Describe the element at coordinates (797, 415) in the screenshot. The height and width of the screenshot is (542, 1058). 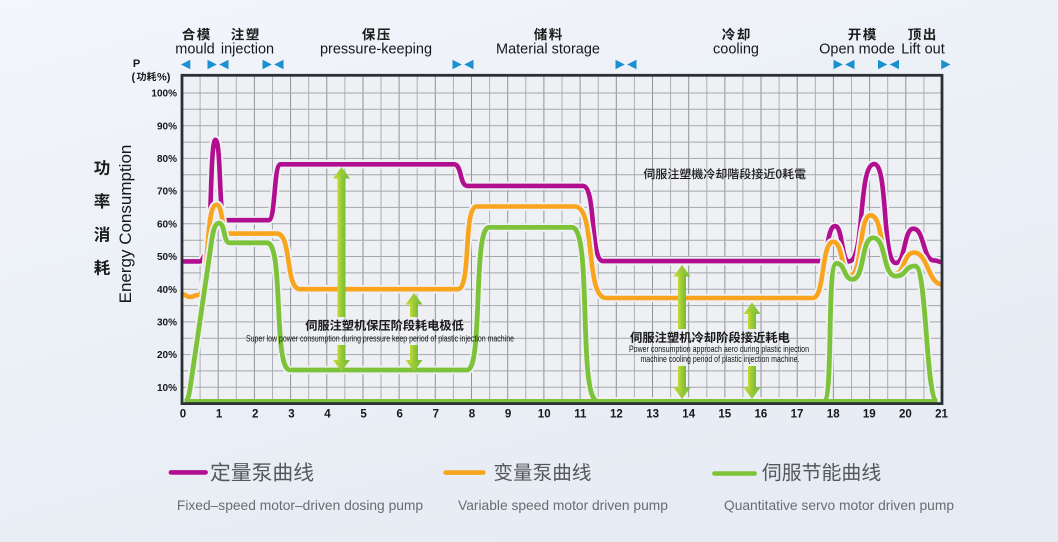
I see `svg-text: 17` at that location.